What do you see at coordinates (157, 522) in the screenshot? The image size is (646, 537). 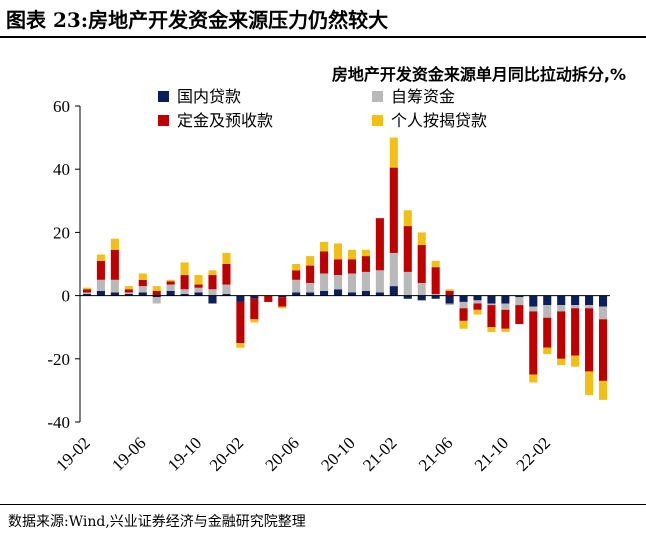 I see `source-note: 数据来源:Wind,兴业证券经济与金融研究院整理` at bounding box center [157, 522].